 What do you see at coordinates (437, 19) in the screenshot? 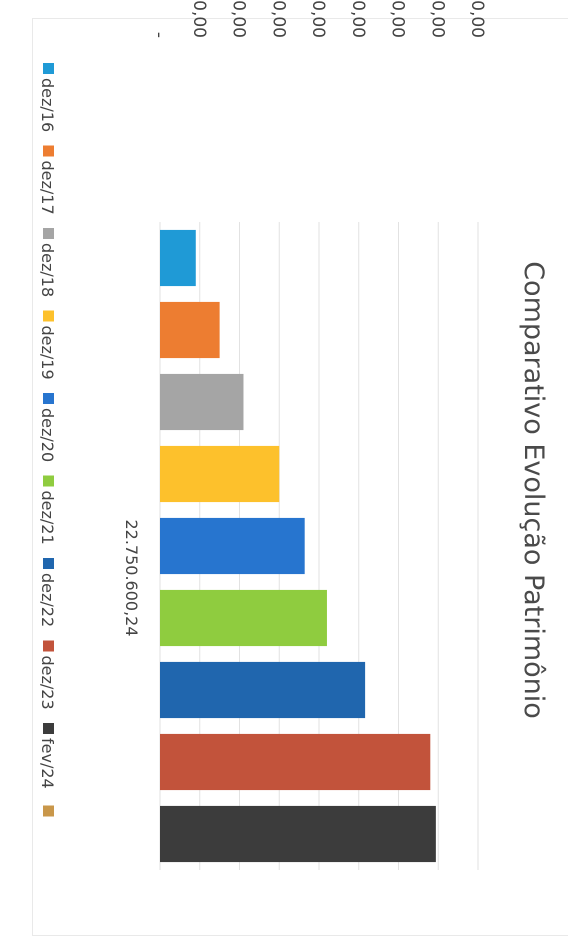
I see `y-tick-label: 350.000.000,00` at bounding box center [437, 19].